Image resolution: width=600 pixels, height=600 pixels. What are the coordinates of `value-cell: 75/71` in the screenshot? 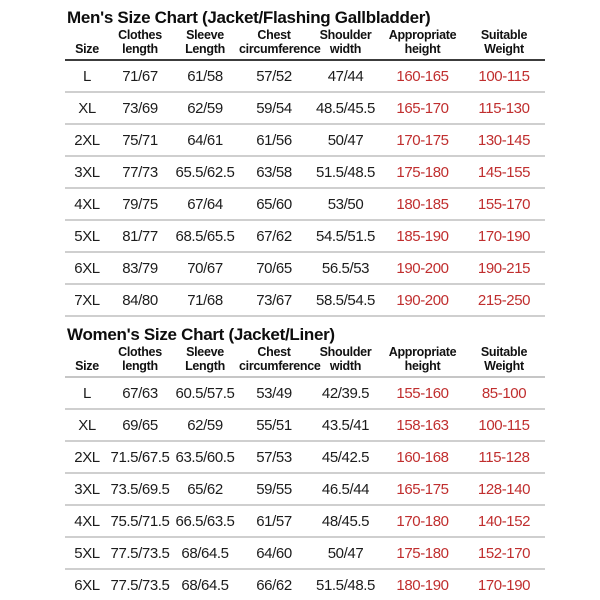 It's located at (140, 140).